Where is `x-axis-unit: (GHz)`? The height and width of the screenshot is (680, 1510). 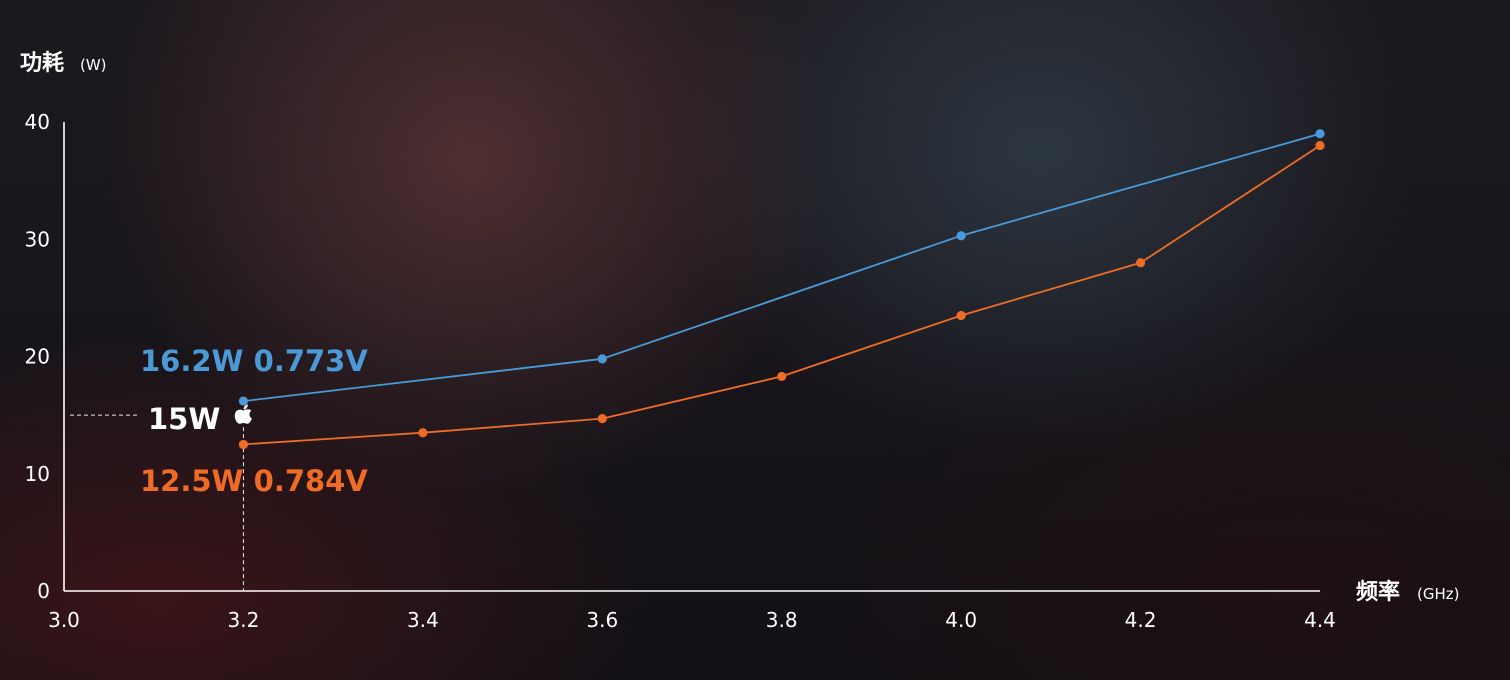 x-axis-unit: (GHz) is located at coordinates (1438, 594).